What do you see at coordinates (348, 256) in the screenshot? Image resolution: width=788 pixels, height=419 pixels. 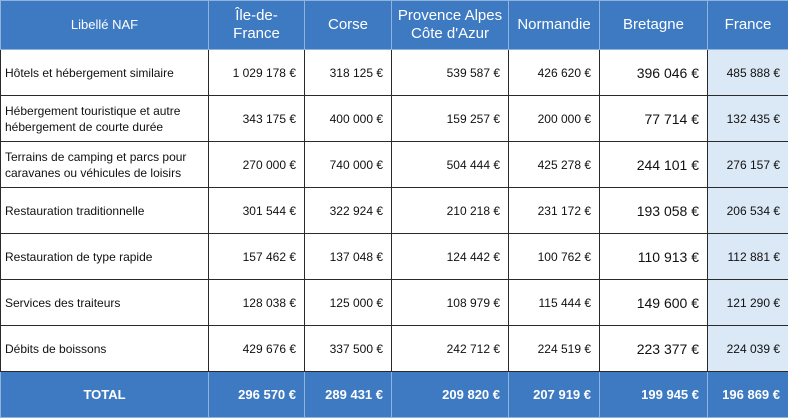 I see `cell-value: 137 048 €` at bounding box center [348, 256].